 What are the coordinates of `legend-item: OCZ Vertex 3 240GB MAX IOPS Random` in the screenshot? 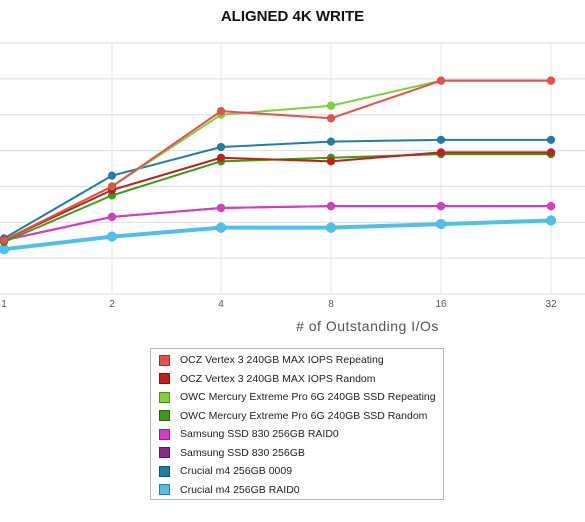 It's located at (301, 379).